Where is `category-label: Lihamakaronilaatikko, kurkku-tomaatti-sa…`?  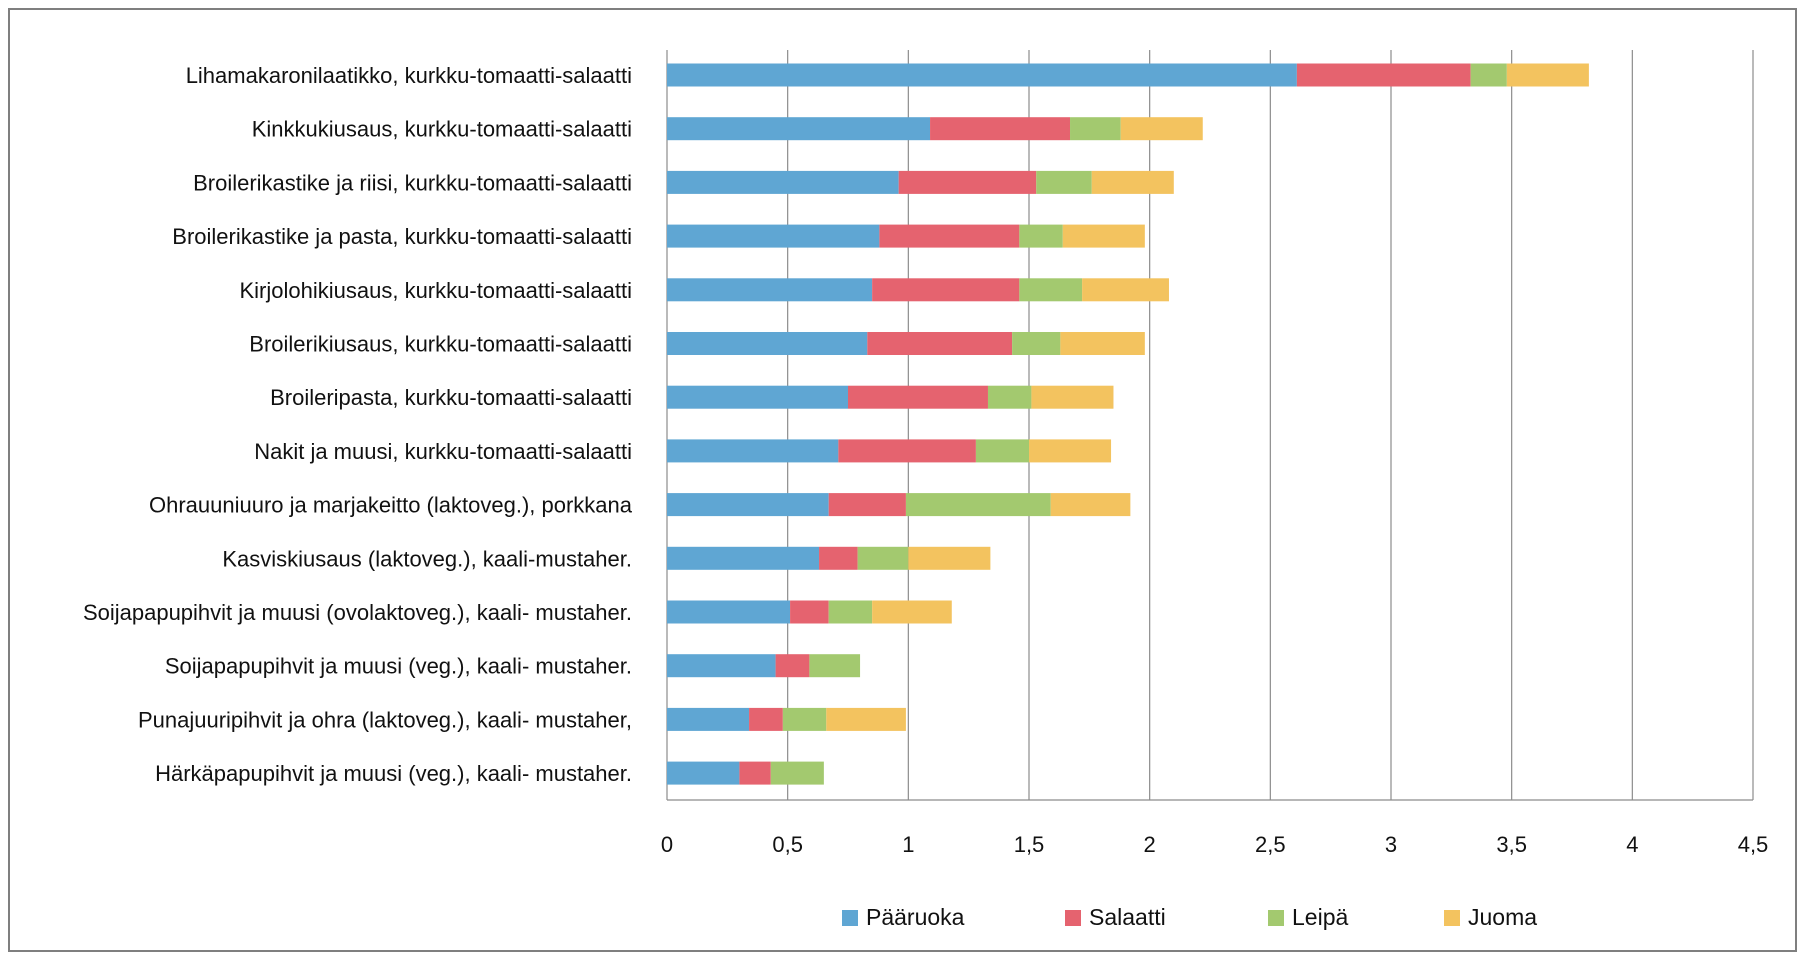
category-label: Lihamakaronilaatikko, kurkku-tomaatti-sa… is located at coordinates (409, 75).